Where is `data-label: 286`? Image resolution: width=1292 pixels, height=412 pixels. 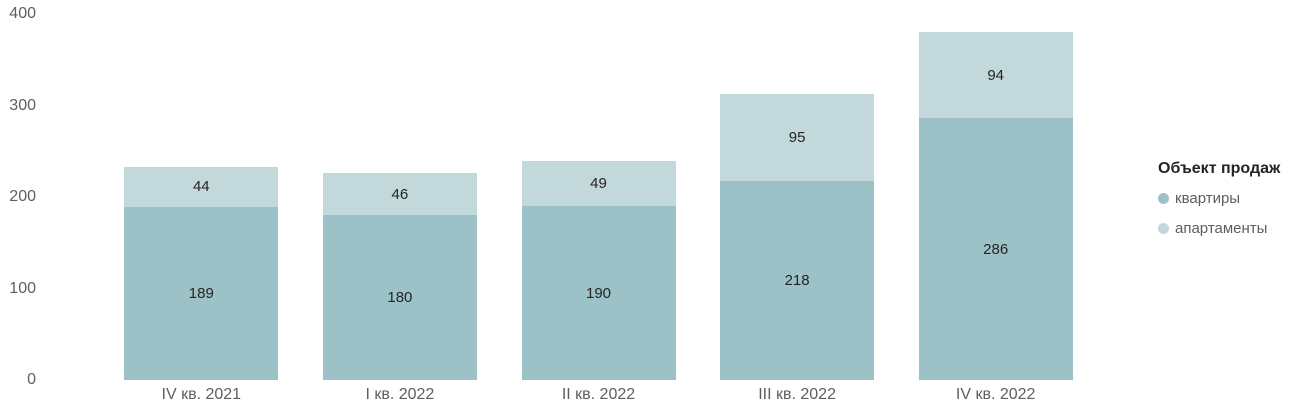 data-label: 286 is located at coordinates (996, 249).